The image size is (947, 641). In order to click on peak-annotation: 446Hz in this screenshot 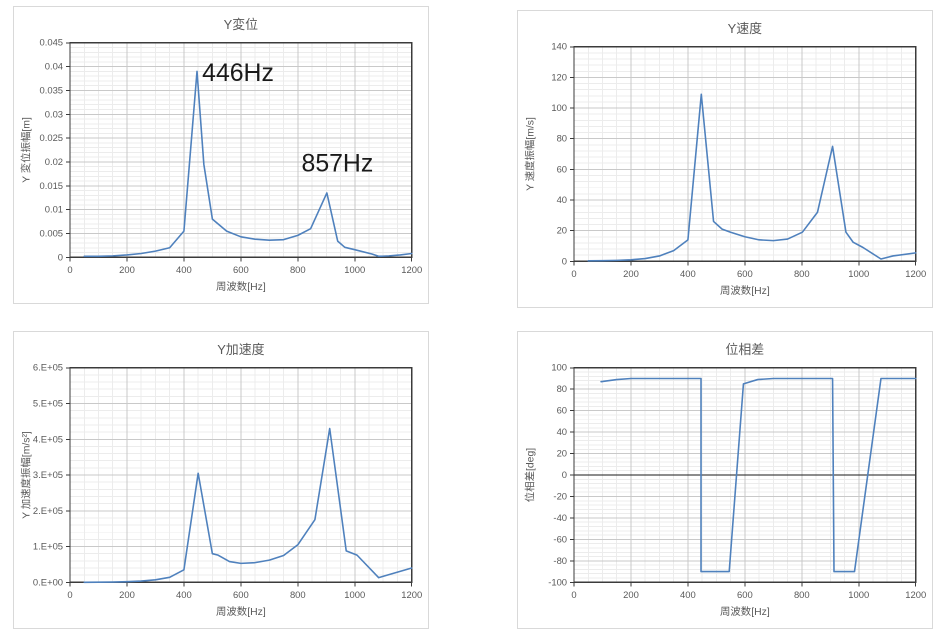, I will do `click(238, 73)`.